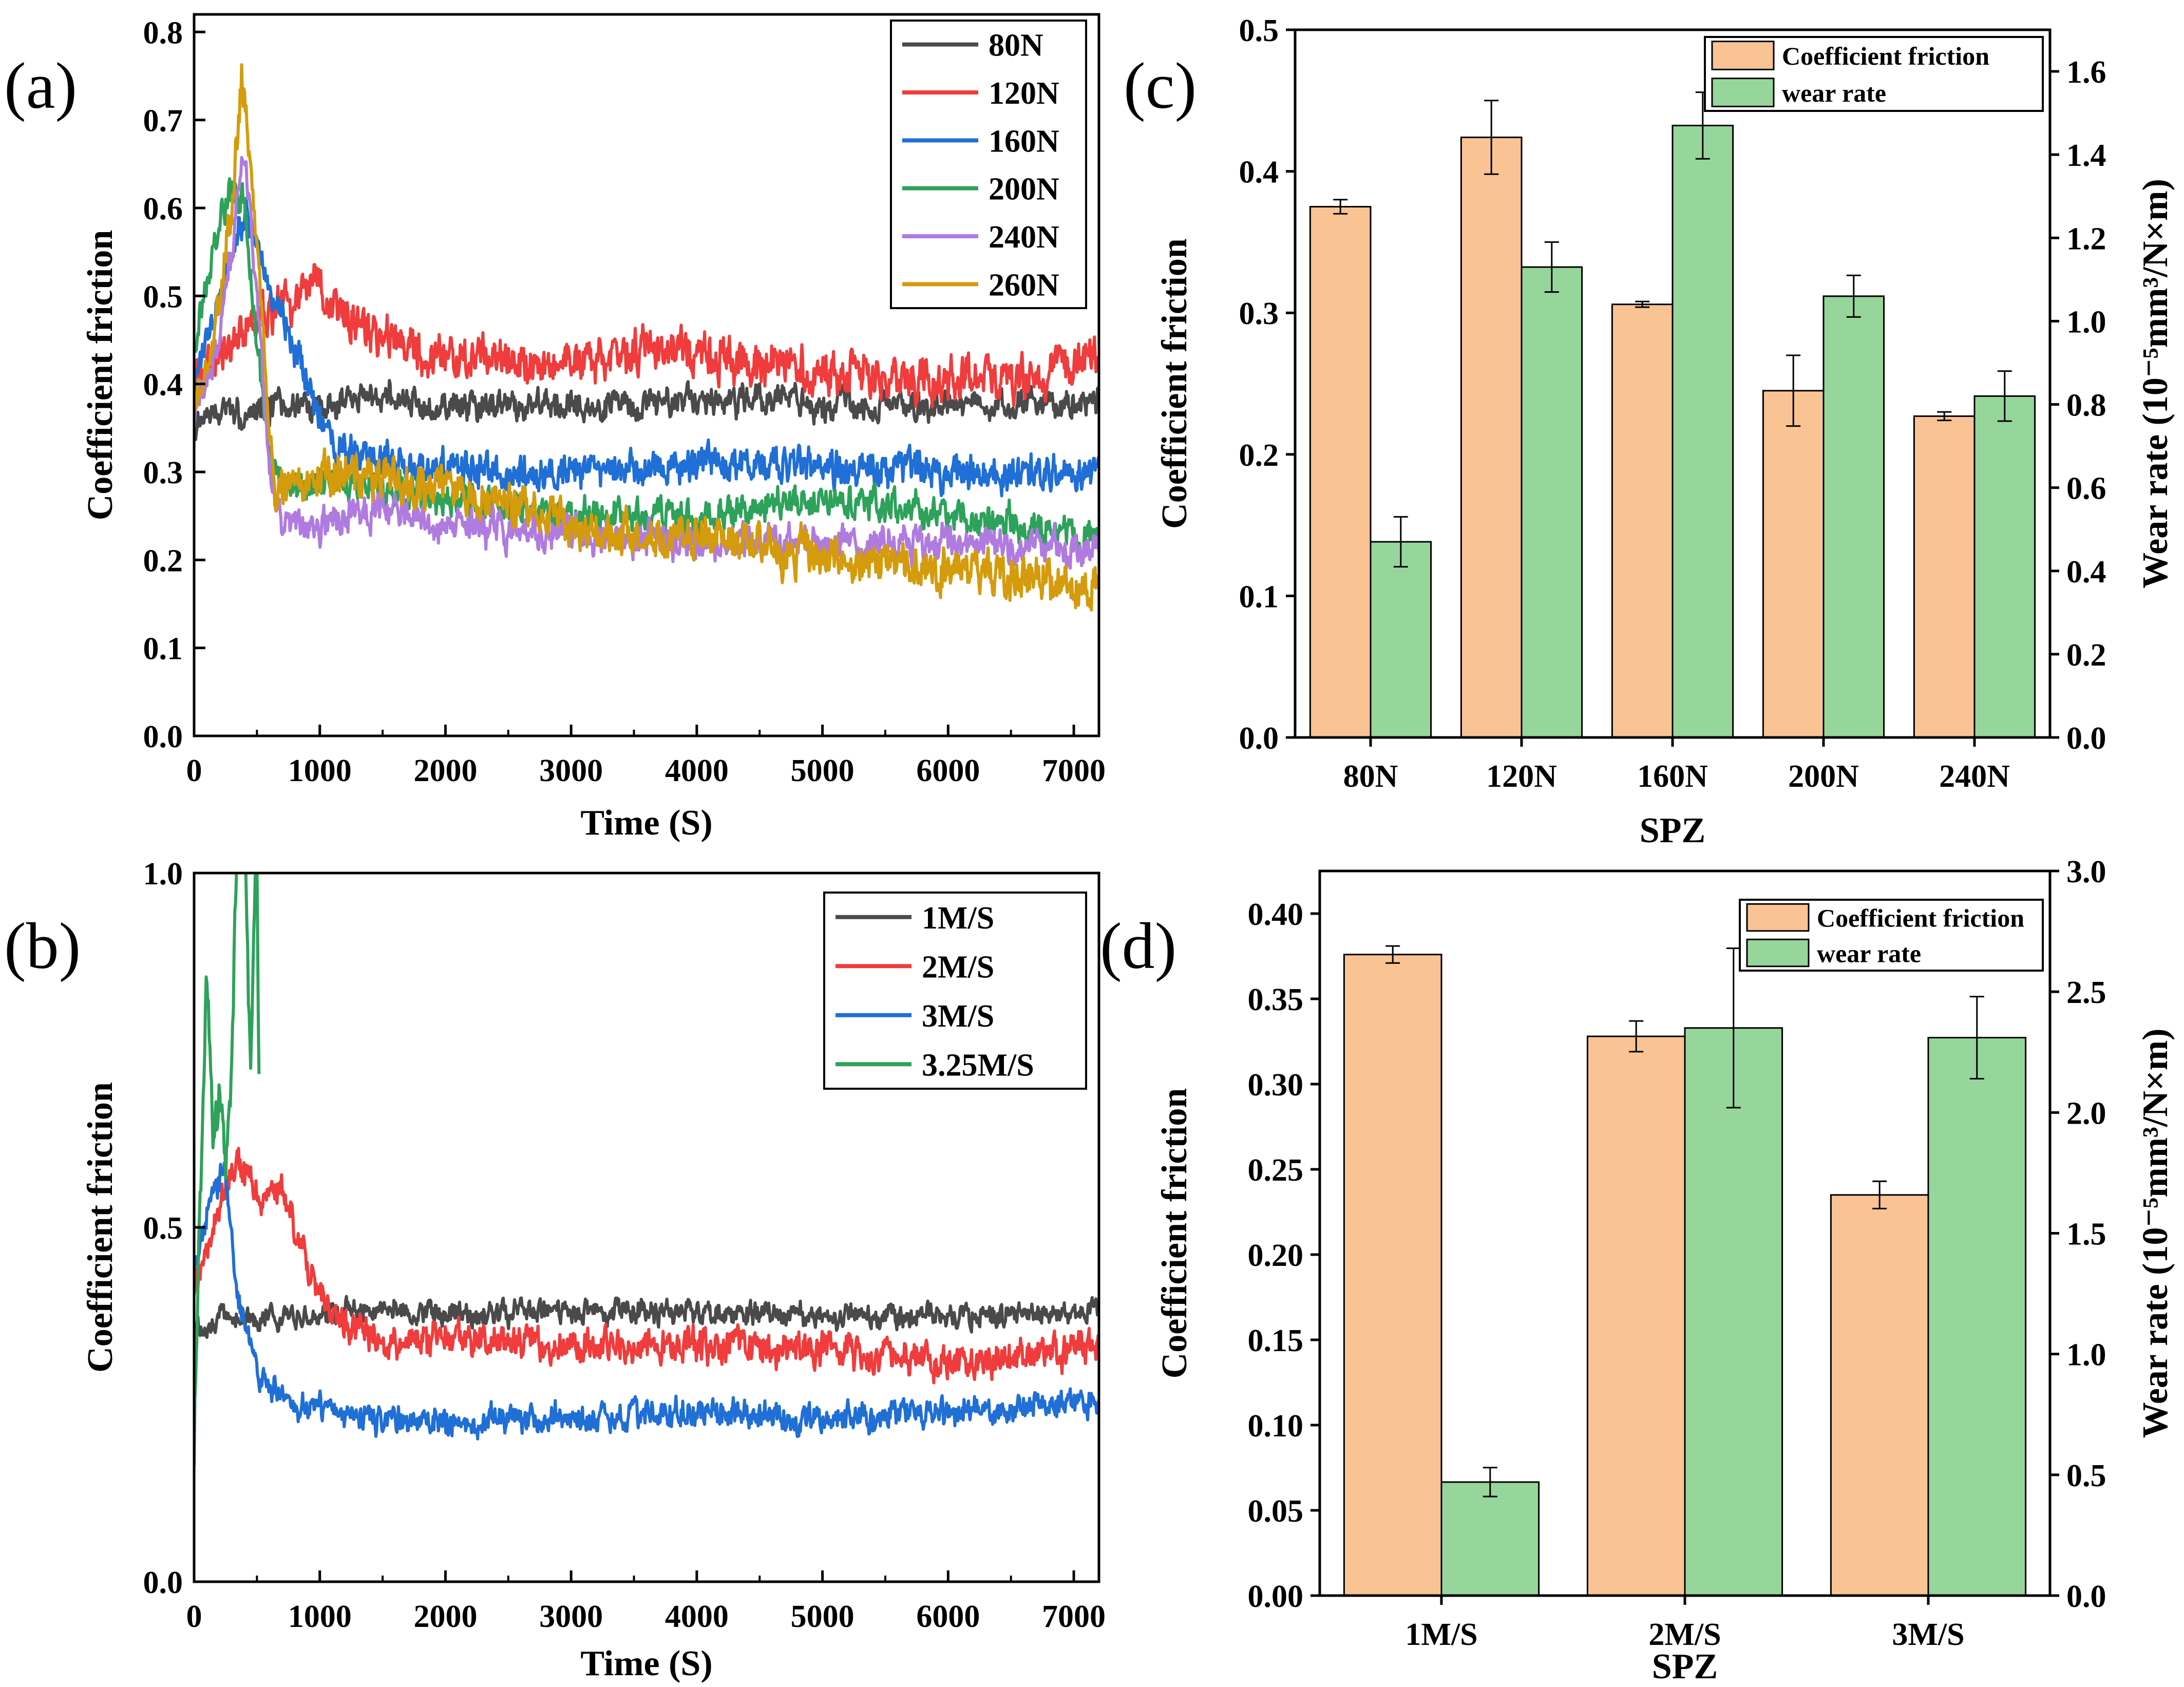 The width and height of the screenshot is (2184, 1687). Describe the element at coordinates (163, 874) in the screenshot. I see `y-tick-label: 1.0` at that location.